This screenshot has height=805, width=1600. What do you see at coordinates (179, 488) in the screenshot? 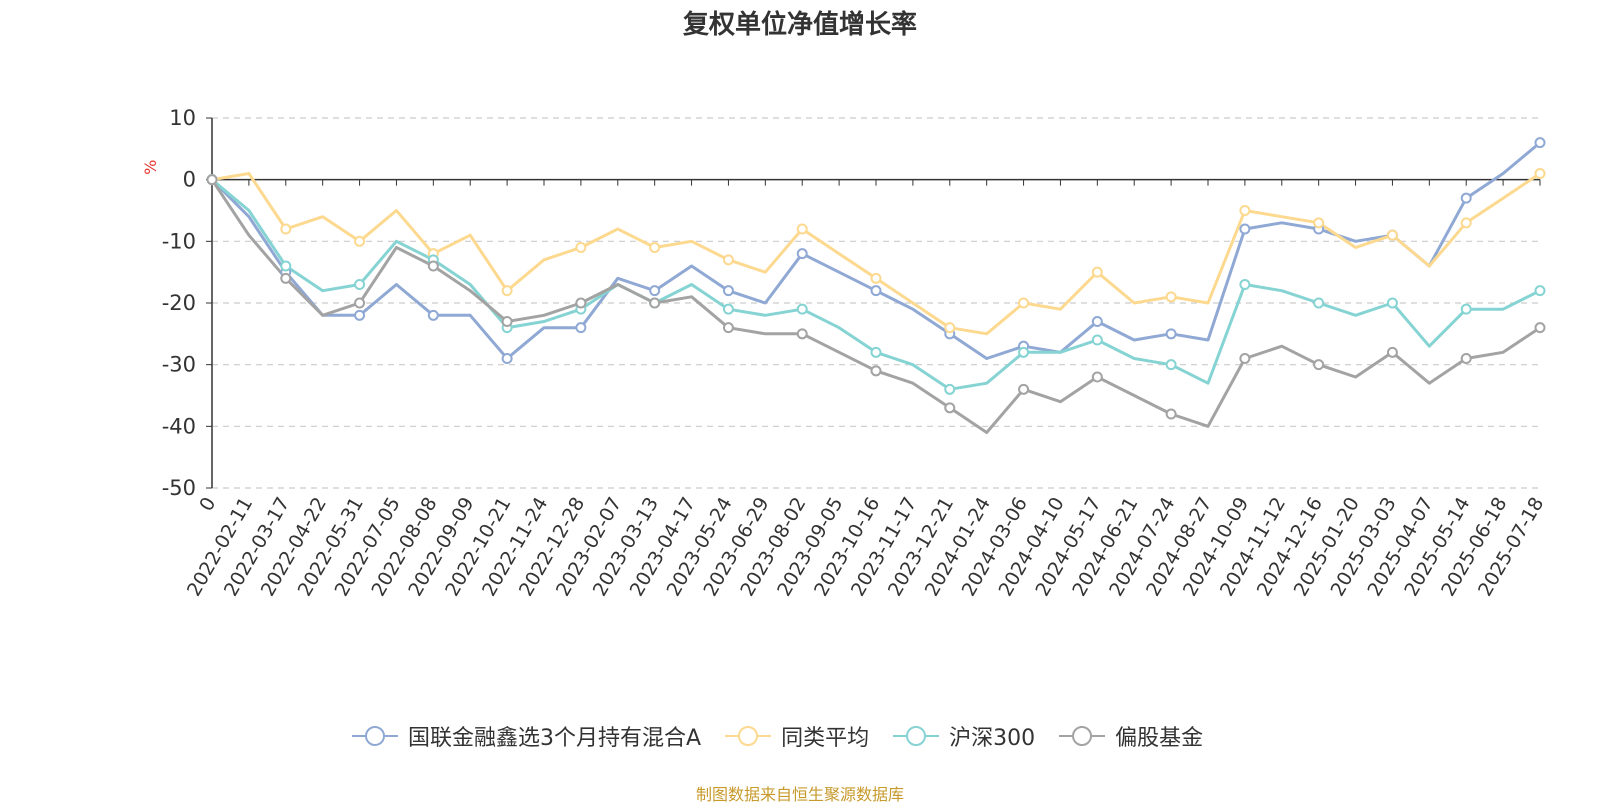
I see `y-tick-label: -50` at bounding box center [179, 488].